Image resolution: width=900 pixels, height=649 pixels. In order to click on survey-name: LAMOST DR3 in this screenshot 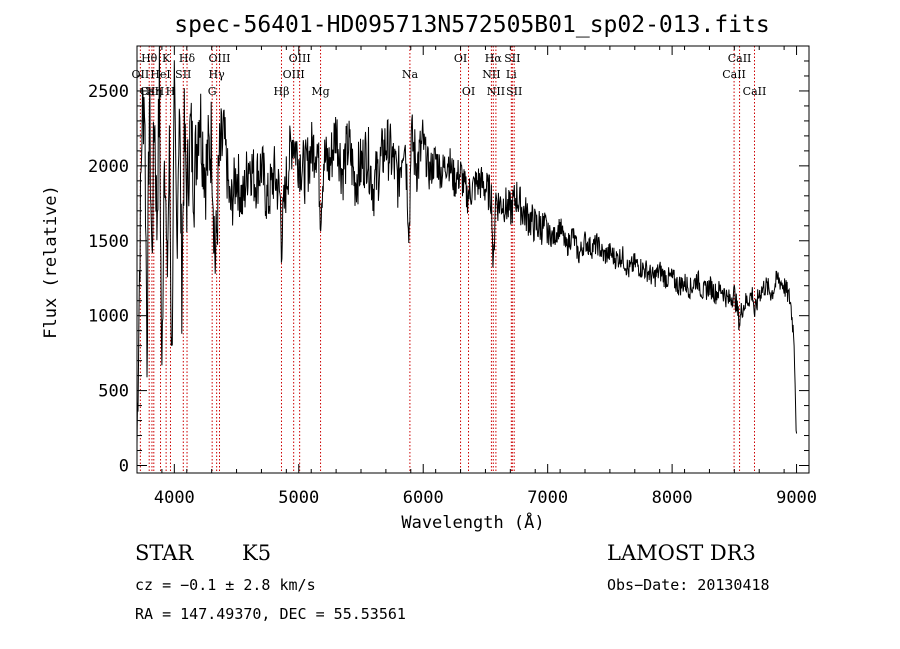, I will do `click(681, 553)`.